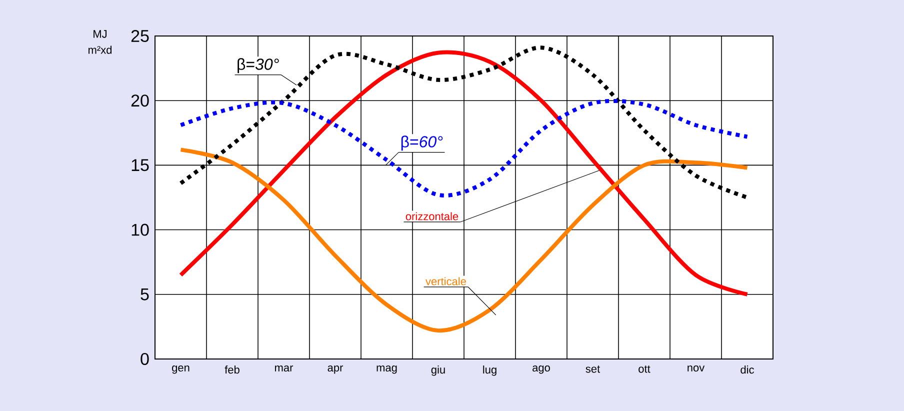  Describe the element at coordinates (446, 281) in the screenshot. I see `text: verticale` at that location.